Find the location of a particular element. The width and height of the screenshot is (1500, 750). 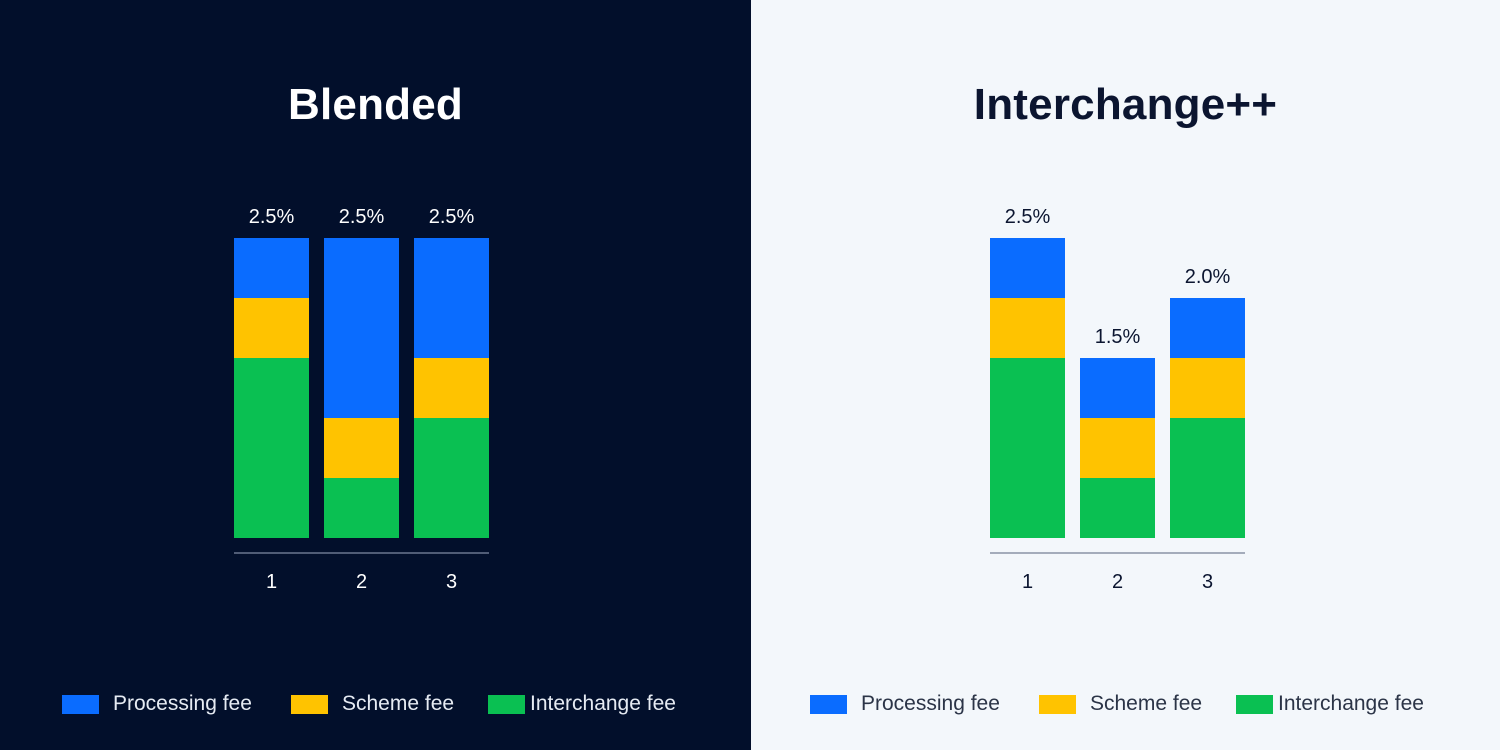

blended-chart: 2.5% 1 2.5% 2 2.5% 3 is located at coordinates (361, 399).